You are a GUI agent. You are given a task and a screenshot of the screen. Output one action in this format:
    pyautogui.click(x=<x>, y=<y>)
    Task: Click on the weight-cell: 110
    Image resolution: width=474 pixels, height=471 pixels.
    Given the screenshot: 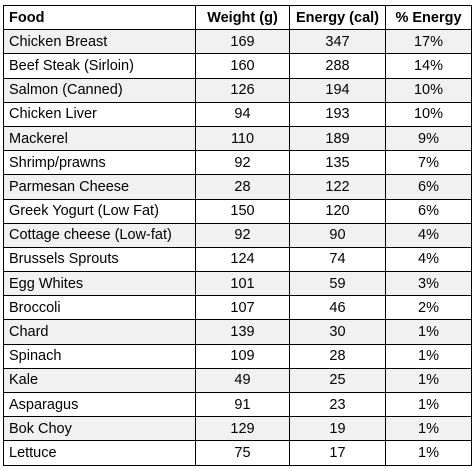 What is the action you would take?
    pyautogui.click(x=242, y=138)
    